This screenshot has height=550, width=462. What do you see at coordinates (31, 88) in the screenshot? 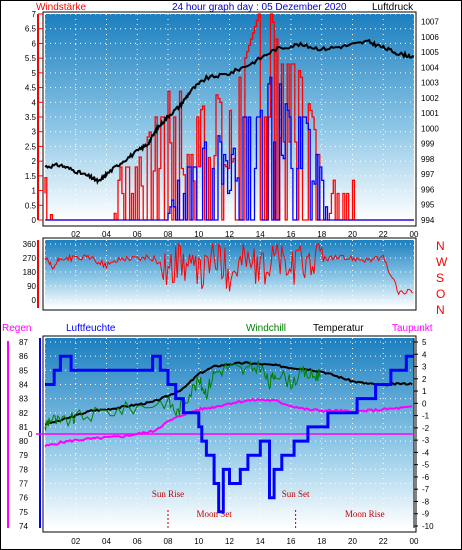
I see `p1-yleft-label: 4.5` at bounding box center [31, 88].